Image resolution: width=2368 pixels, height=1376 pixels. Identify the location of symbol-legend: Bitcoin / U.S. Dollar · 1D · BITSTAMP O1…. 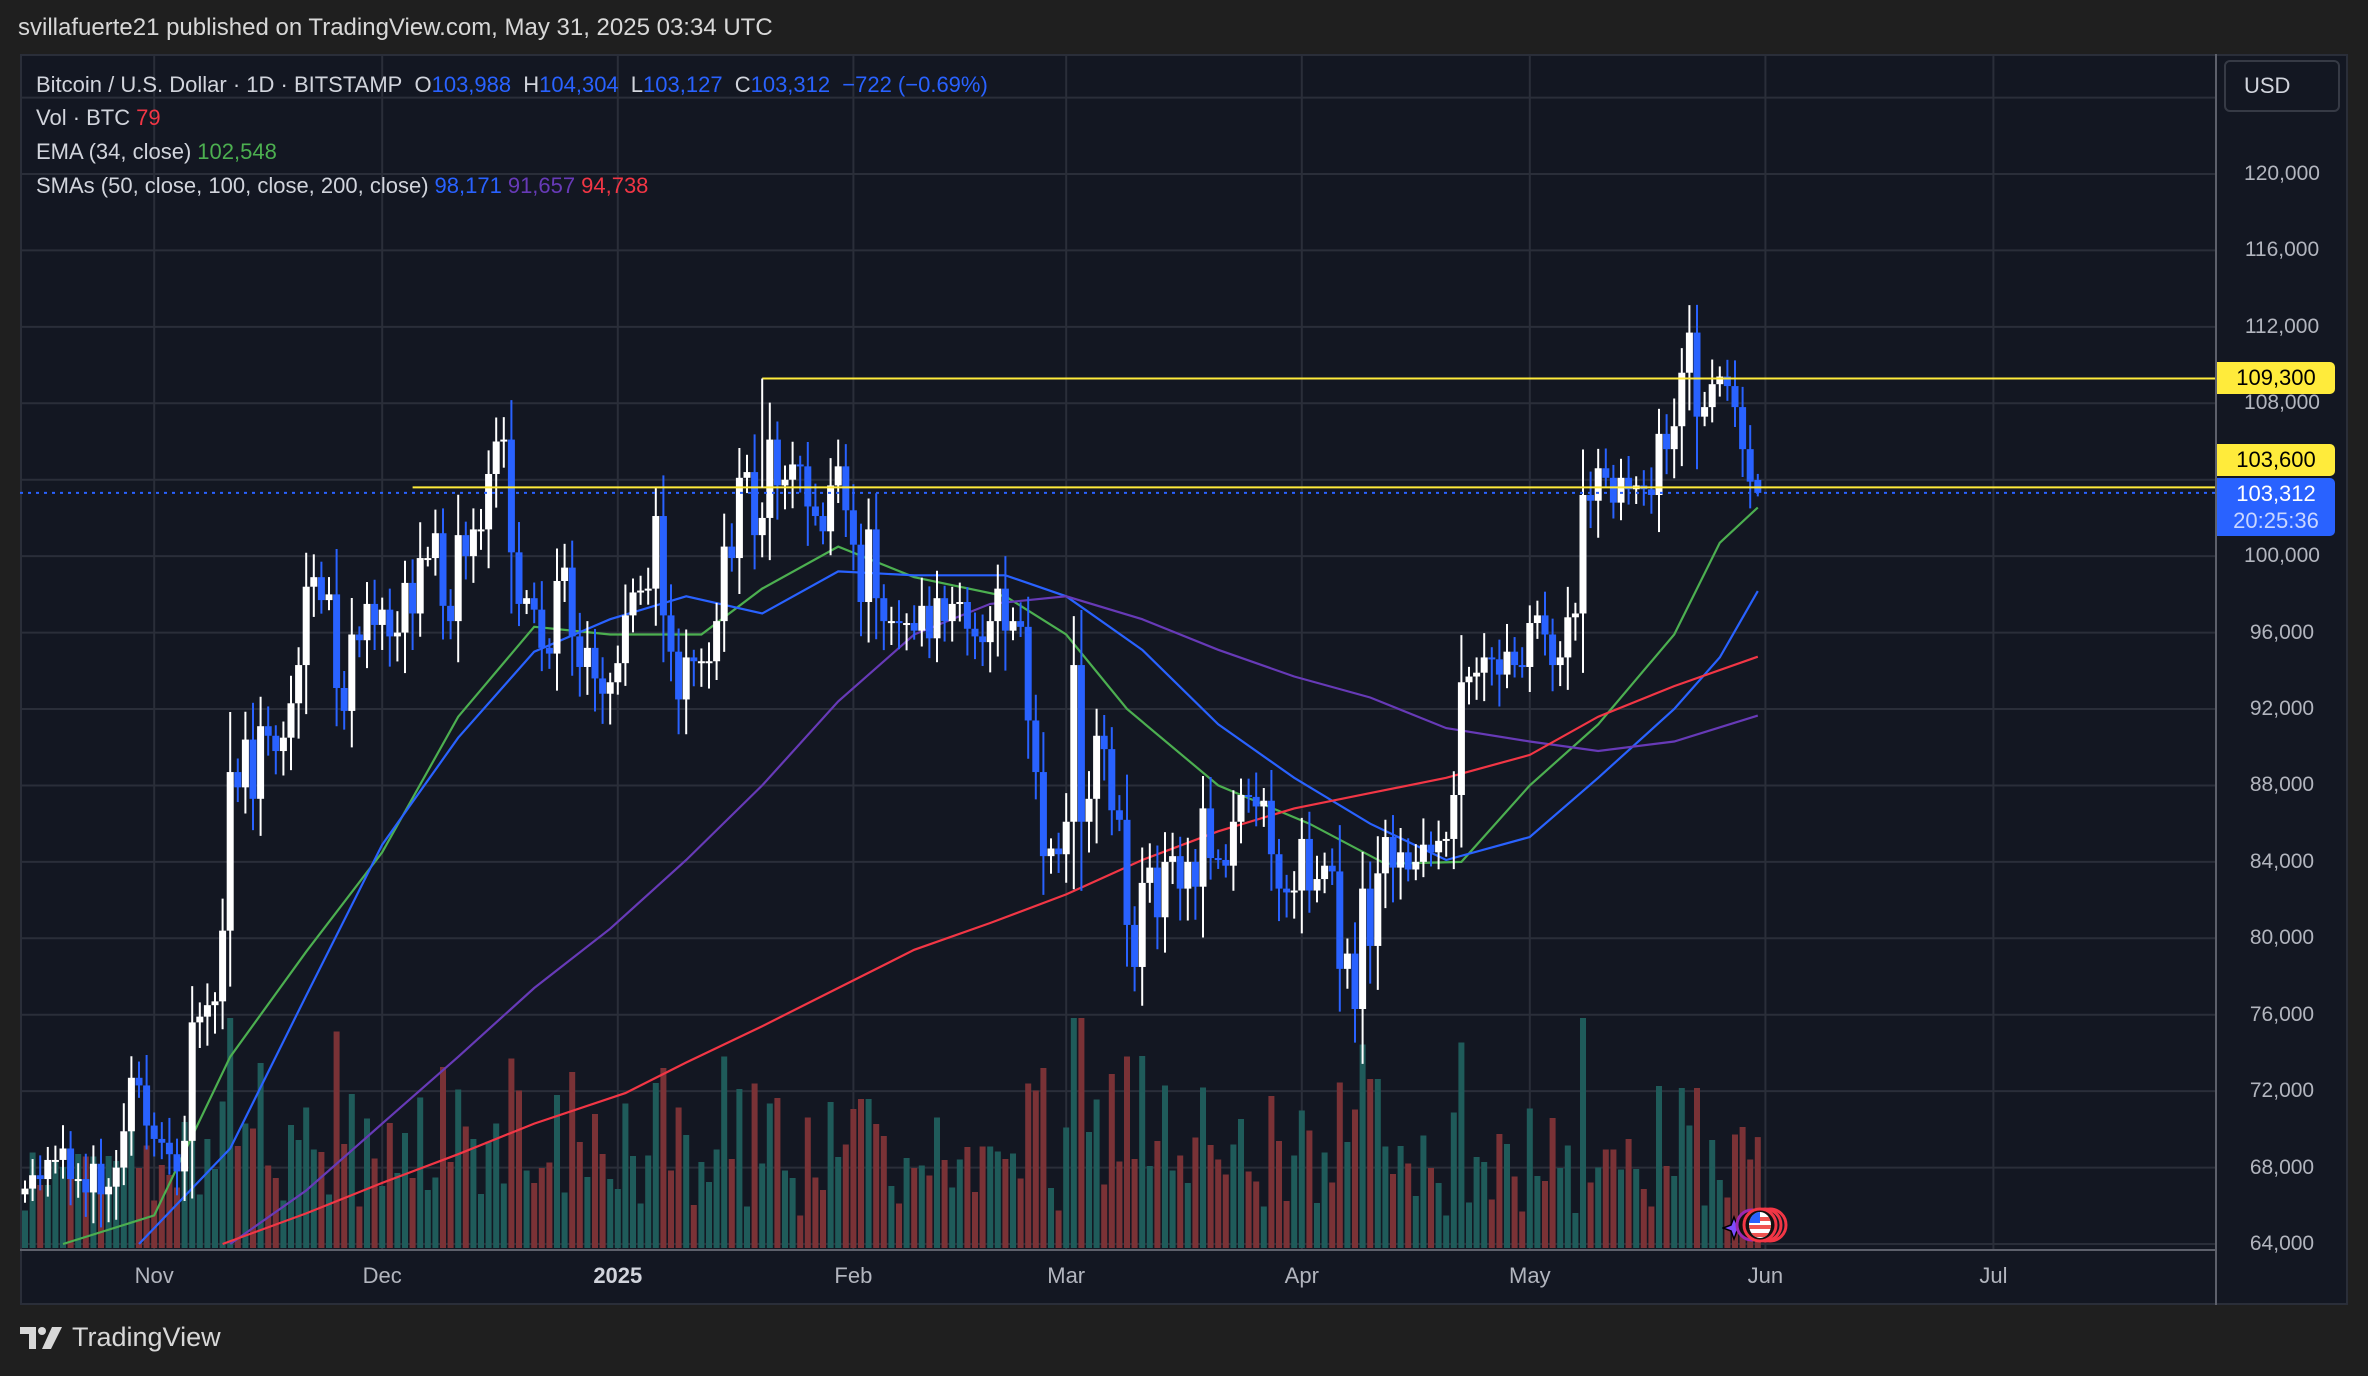
(515, 85).